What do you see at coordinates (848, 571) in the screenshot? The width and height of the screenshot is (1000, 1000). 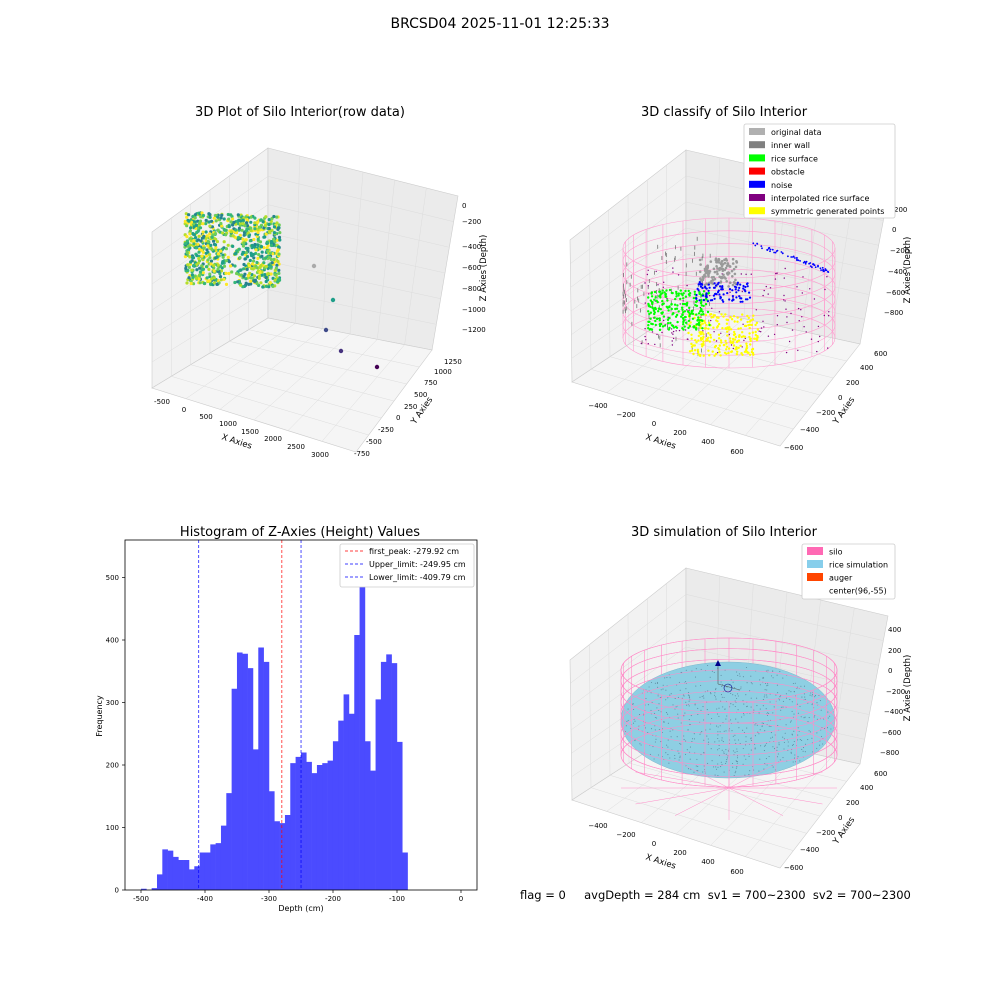 I see `legend-frame` at bounding box center [848, 571].